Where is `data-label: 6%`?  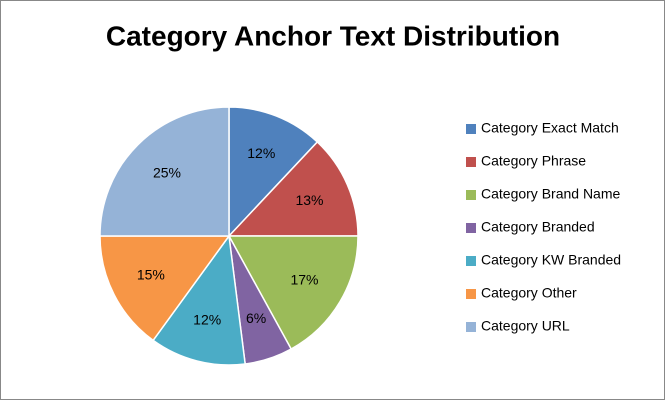 data-label: 6% is located at coordinates (256, 318).